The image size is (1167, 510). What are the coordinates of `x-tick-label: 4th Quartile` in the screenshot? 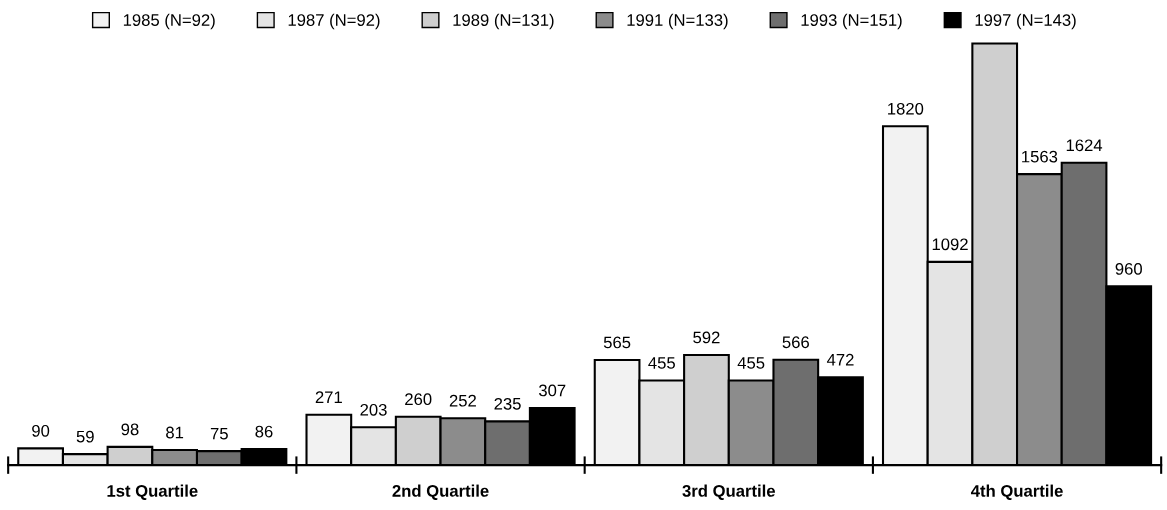 It's located at (1016, 492).